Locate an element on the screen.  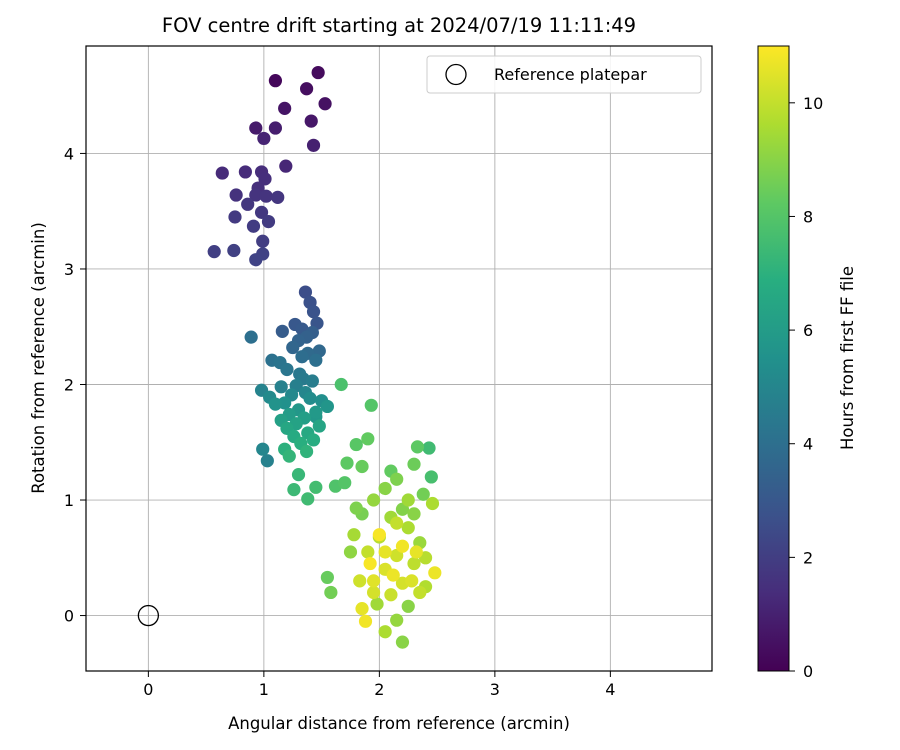
colorbar-tick-label: 0 is located at coordinates (808, 671).